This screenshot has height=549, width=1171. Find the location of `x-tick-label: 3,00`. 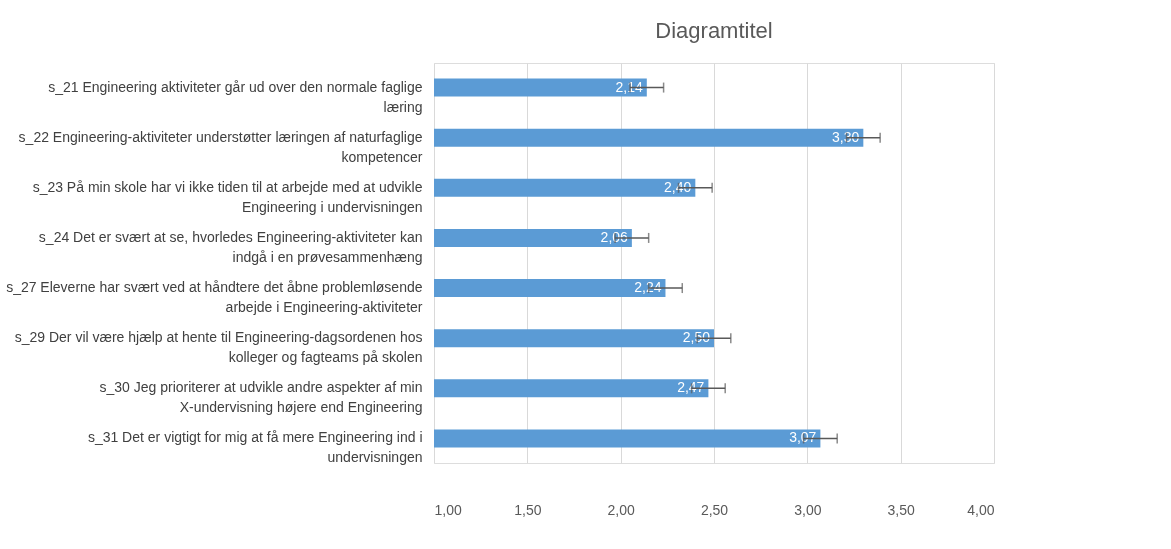

x-tick-label: 3,00 is located at coordinates (808, 509).